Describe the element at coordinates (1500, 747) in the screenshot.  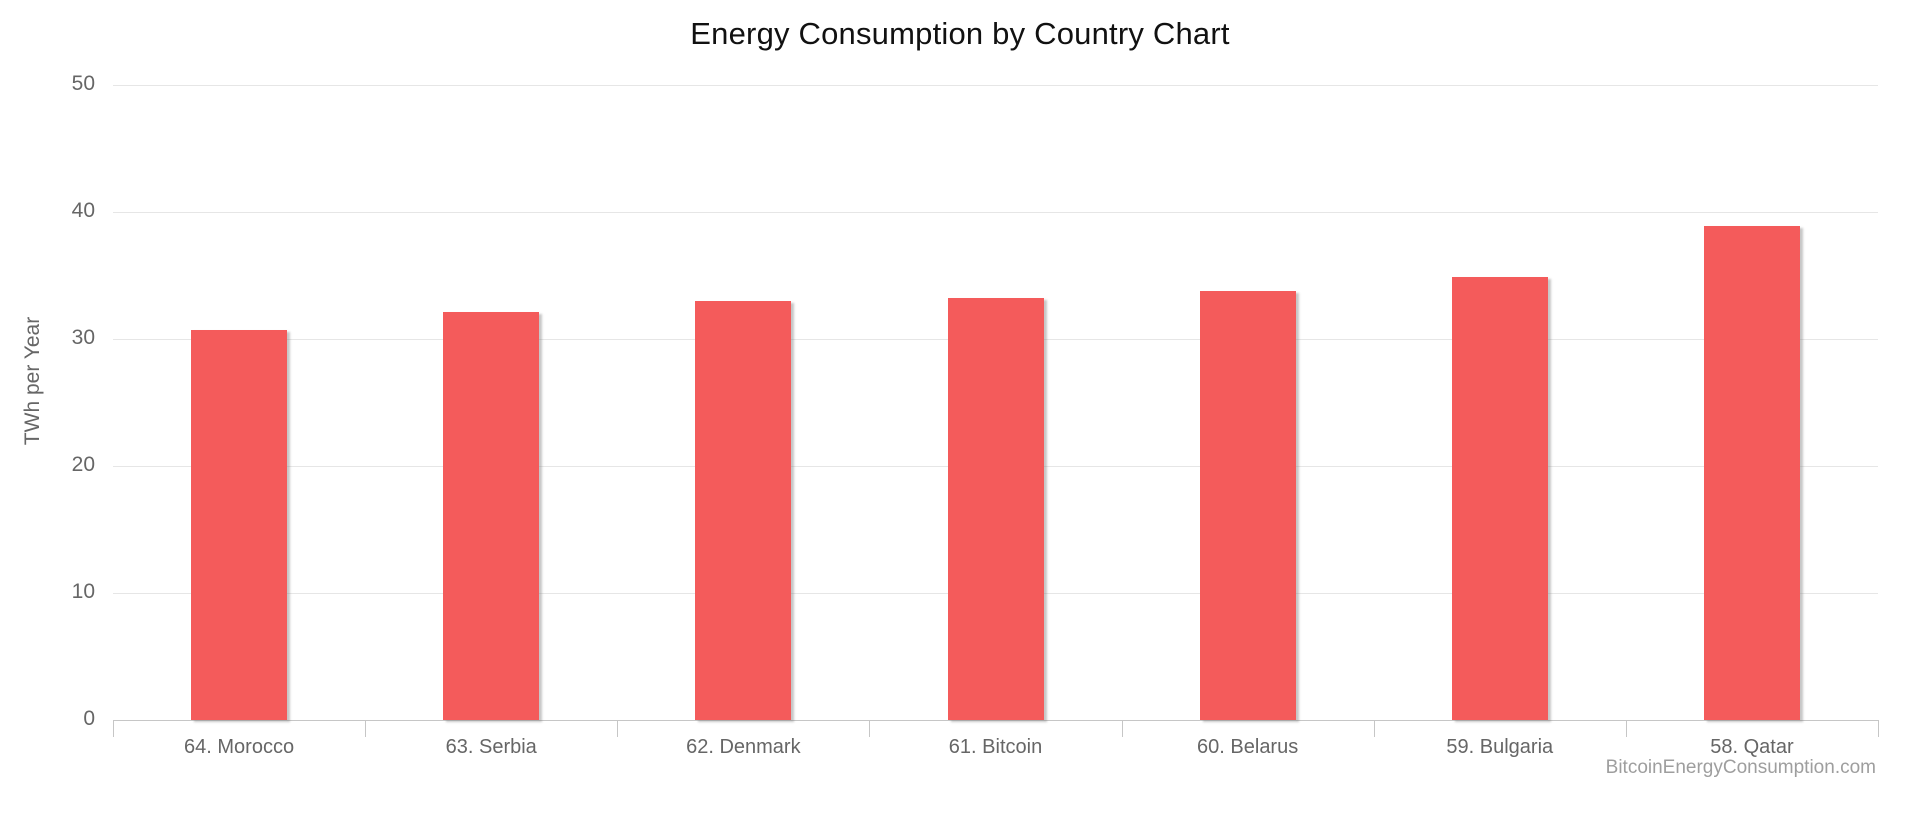
I see `x-label-59-bulgaria: 59. Bulgaria` at that location.